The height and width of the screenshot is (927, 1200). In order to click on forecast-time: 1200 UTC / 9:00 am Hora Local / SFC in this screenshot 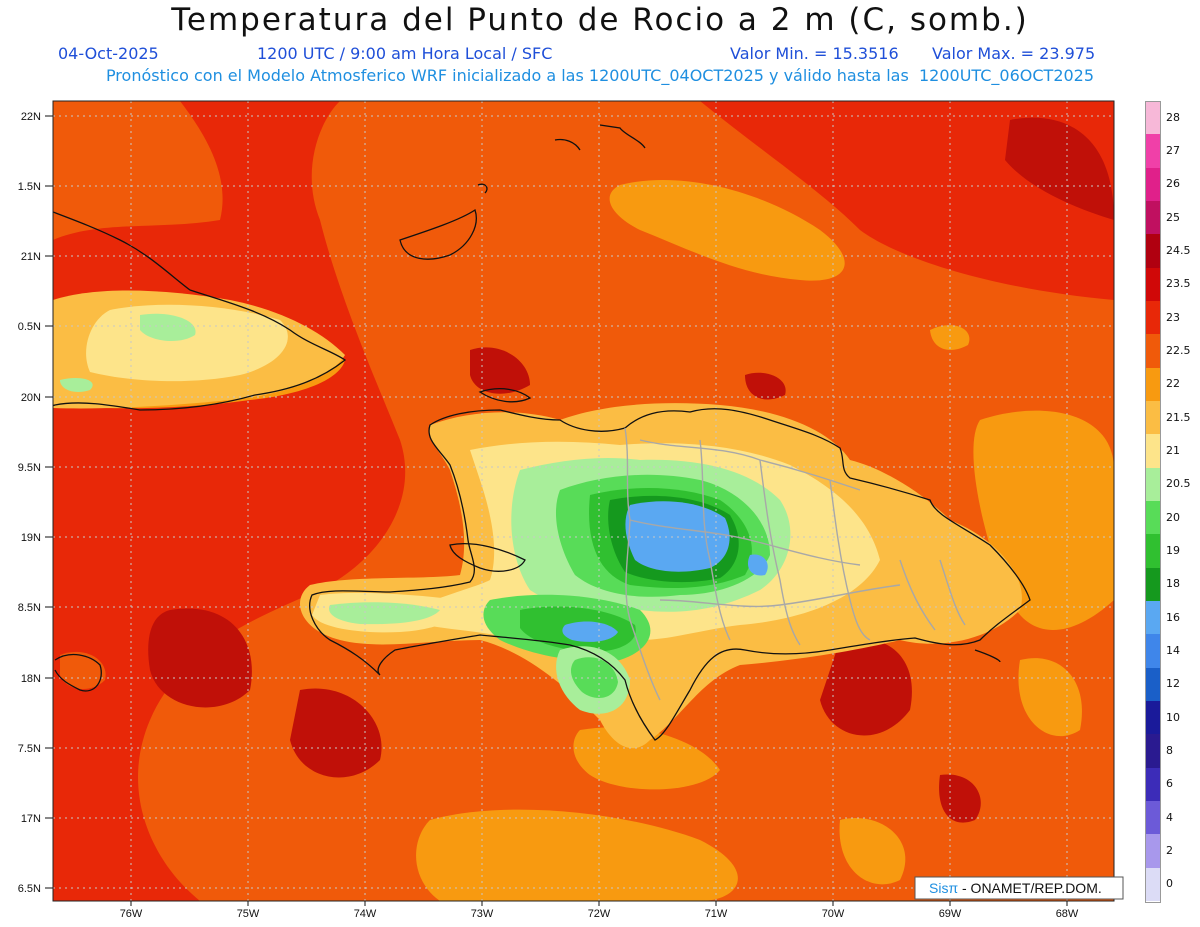, I will do `click(405, 53)`.